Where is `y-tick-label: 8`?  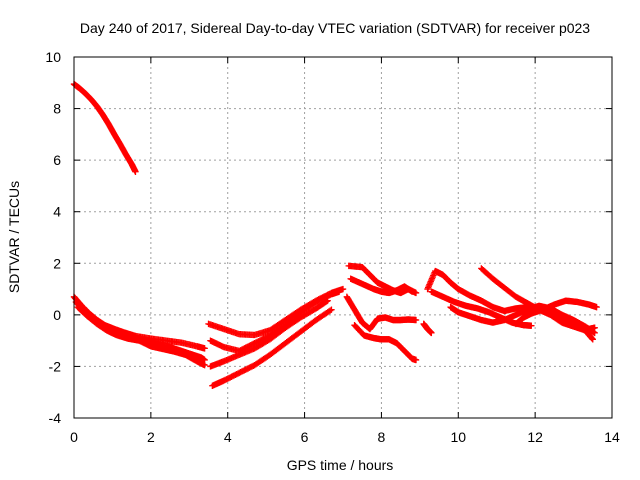
y-tick-label: 8 is located at coordinates (57, 109).